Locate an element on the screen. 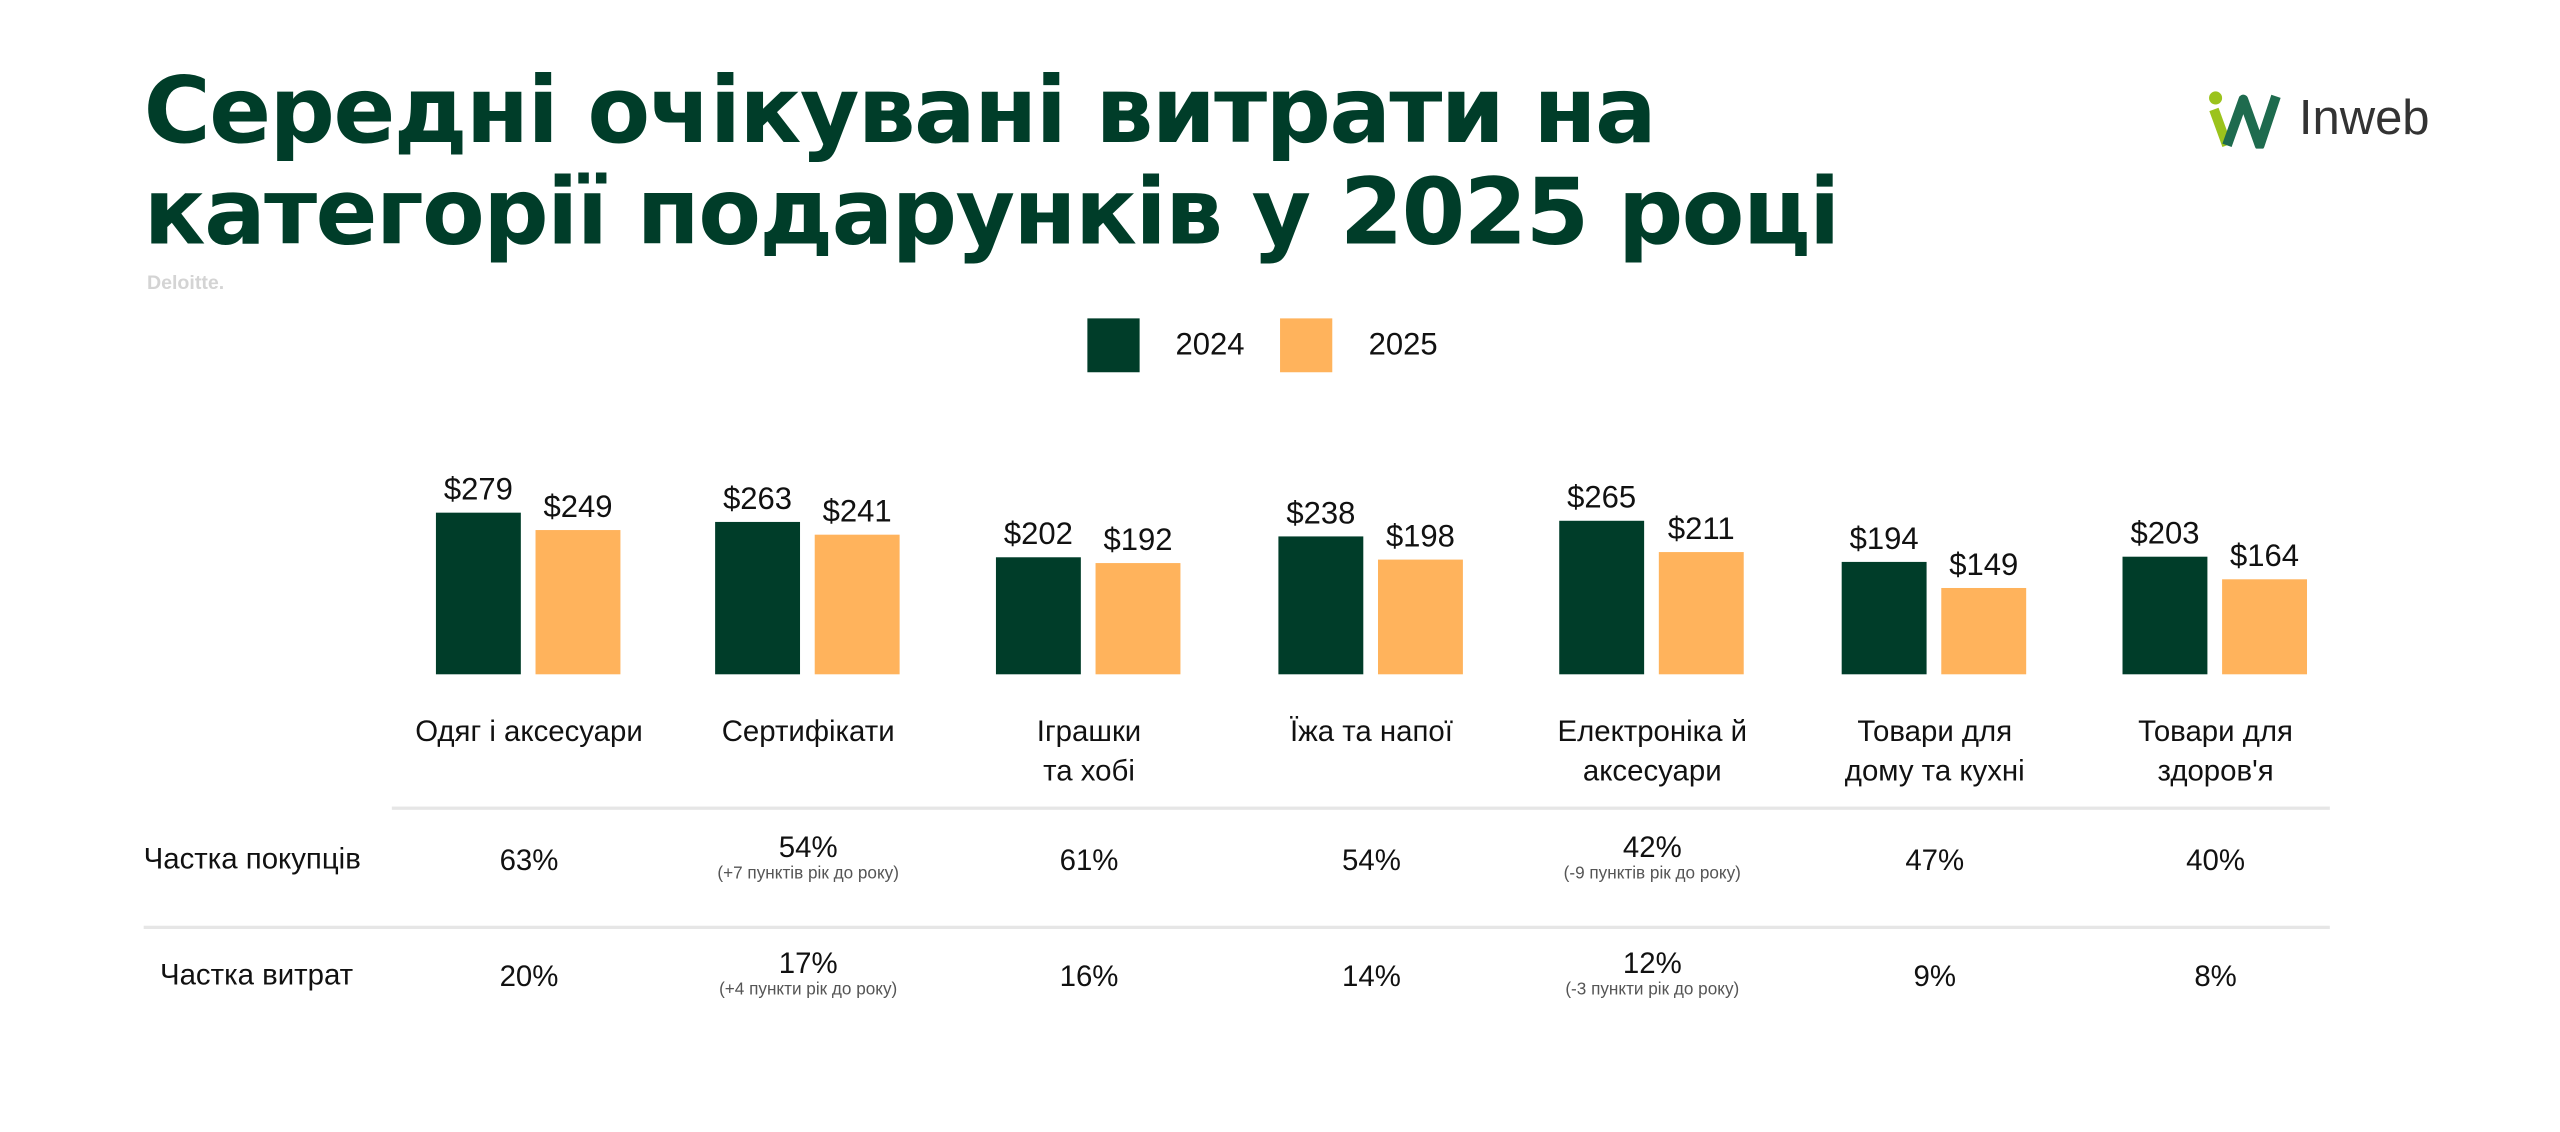 The height and width of the screenshot is (1132, 2560). table-cell: 16% is located at coordinates (1089, 976).